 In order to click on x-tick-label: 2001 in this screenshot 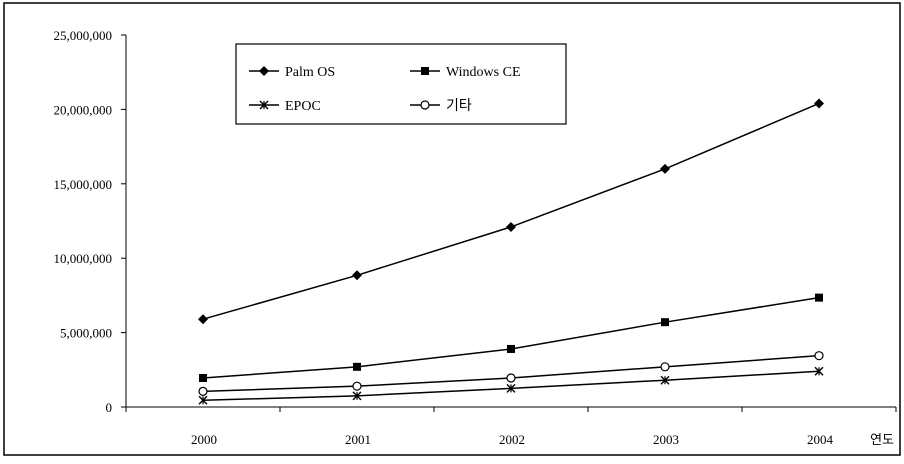, I will do `click(358, 439)`.